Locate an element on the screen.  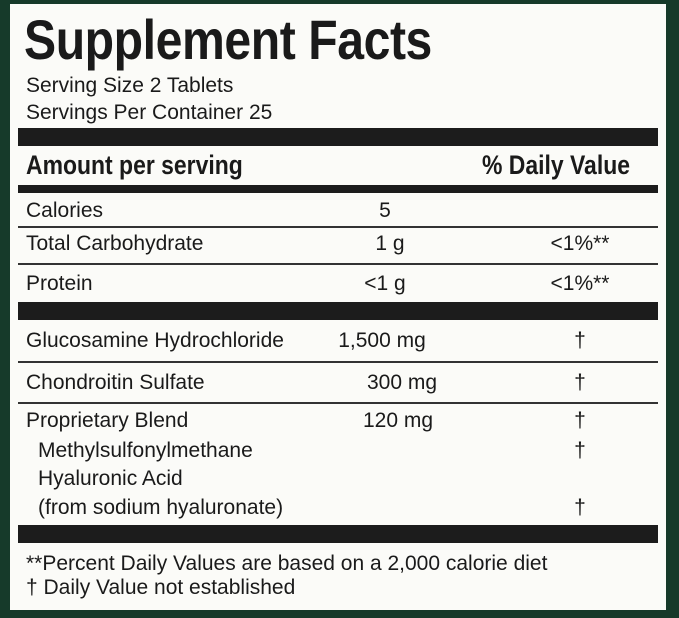
amount: 1,500 mg is located at coordinates (382, 340).